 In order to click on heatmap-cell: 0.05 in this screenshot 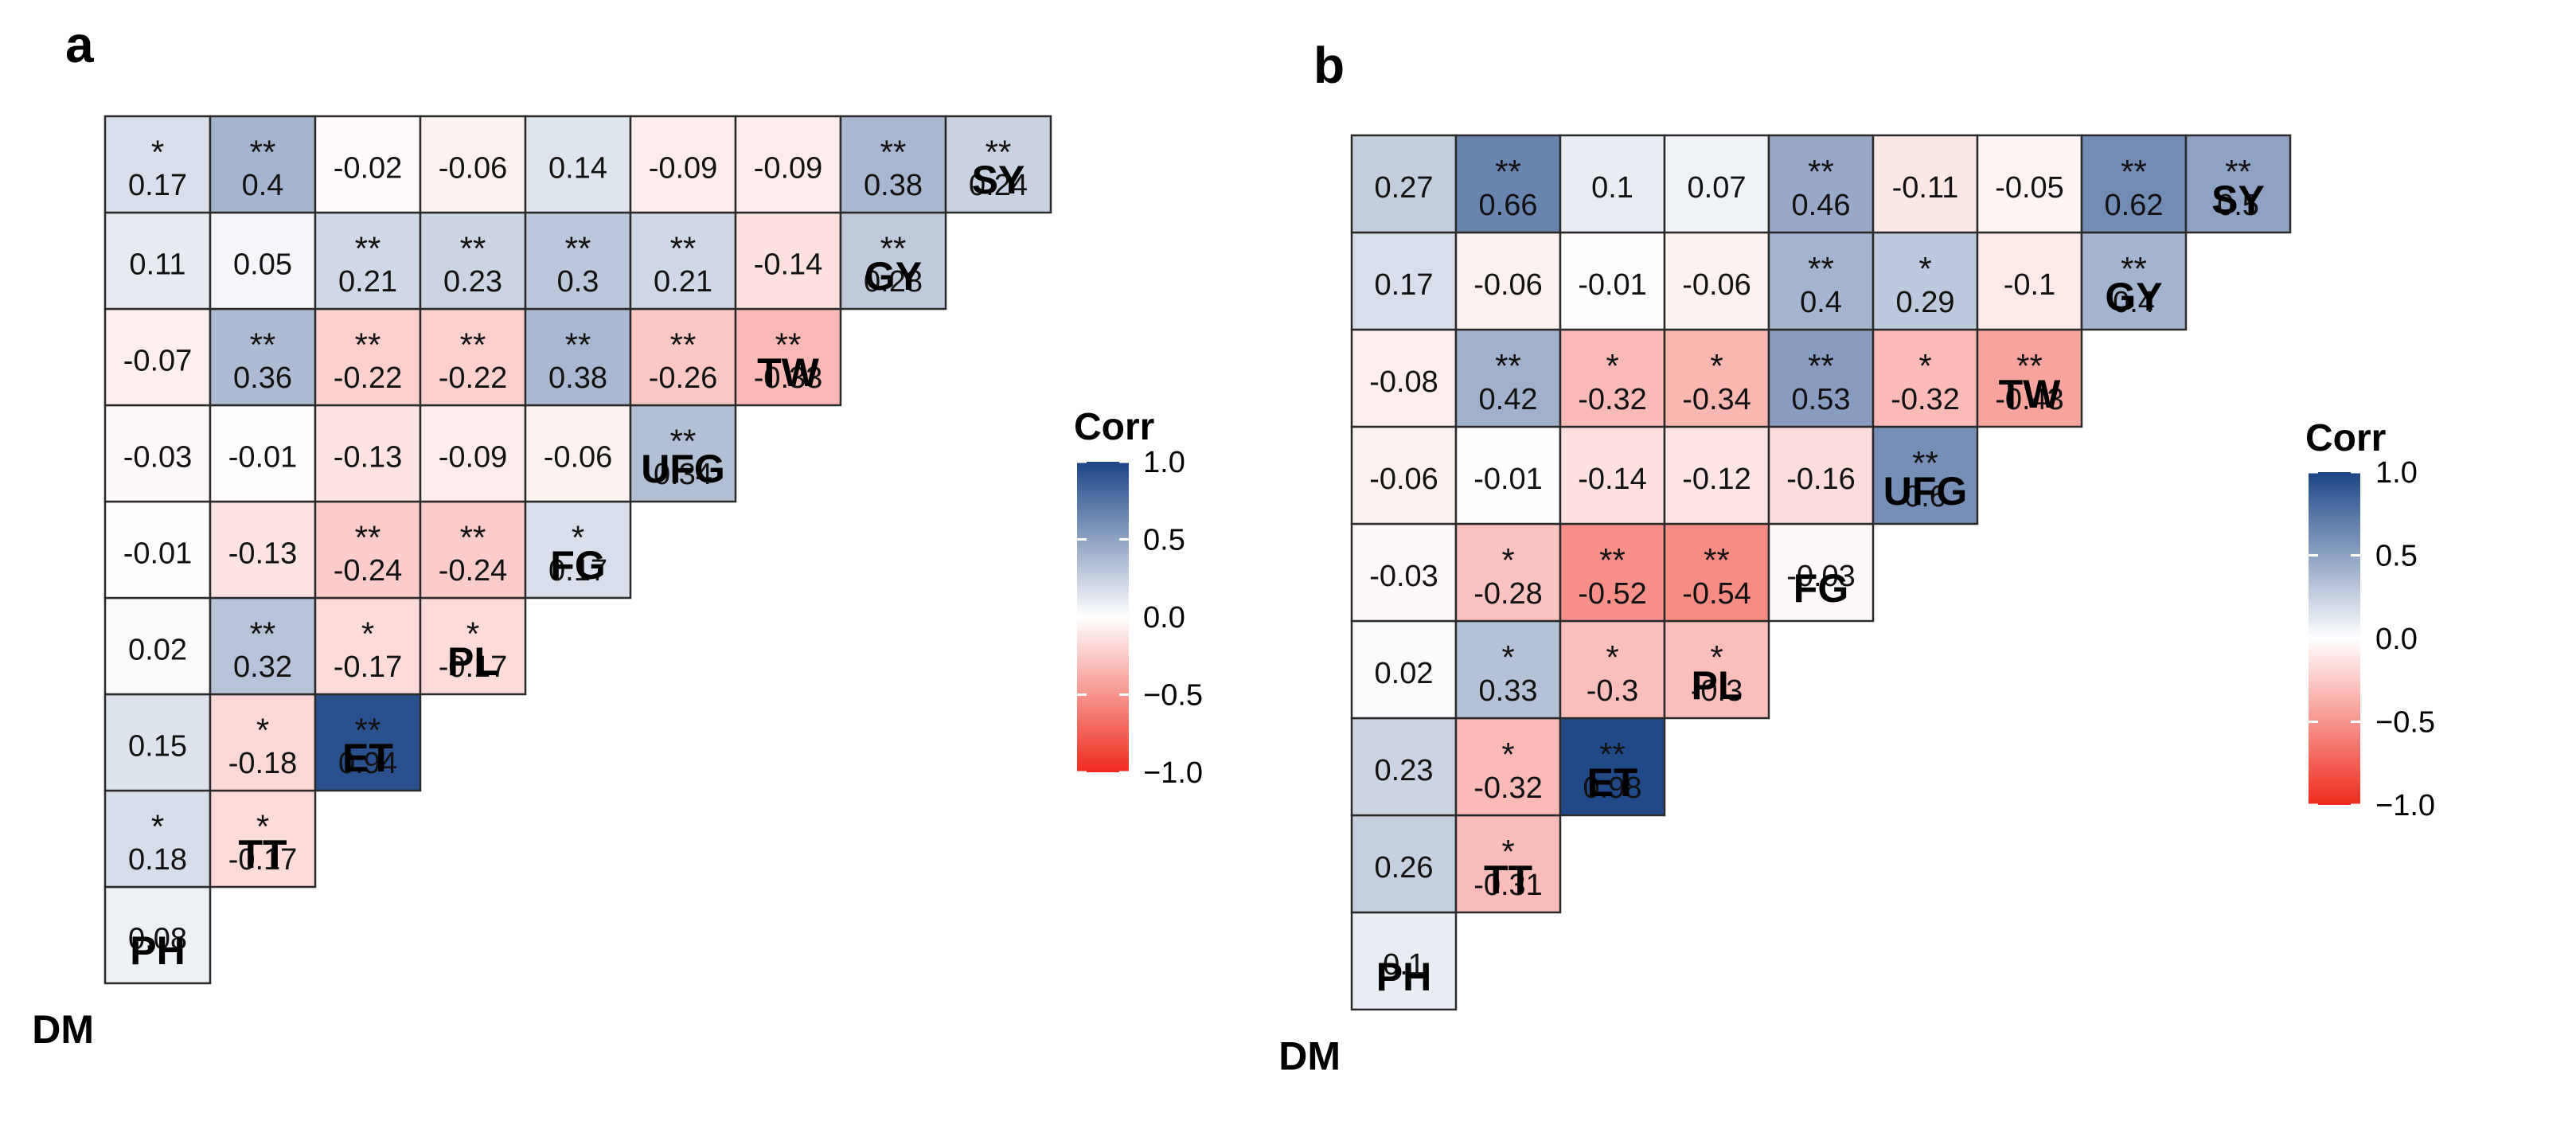, I will do `click(263, 261)`.